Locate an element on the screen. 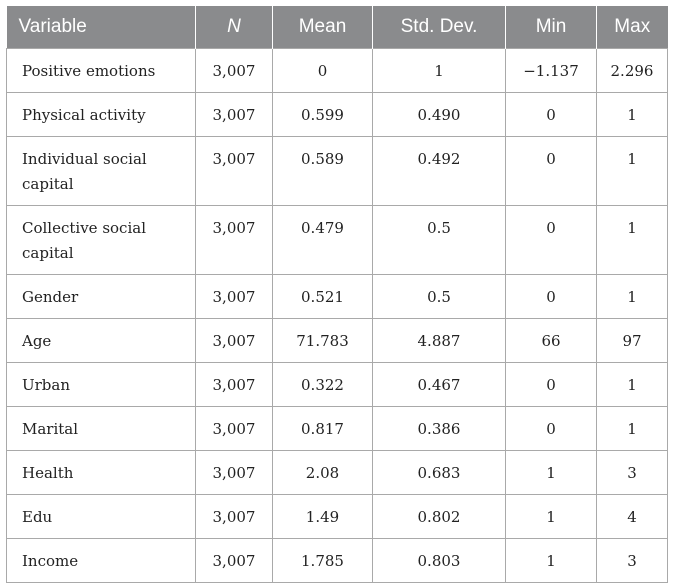 This screenshot has width=673, height=583. cell-min: −1.137 is located at coordinates (551, 70).